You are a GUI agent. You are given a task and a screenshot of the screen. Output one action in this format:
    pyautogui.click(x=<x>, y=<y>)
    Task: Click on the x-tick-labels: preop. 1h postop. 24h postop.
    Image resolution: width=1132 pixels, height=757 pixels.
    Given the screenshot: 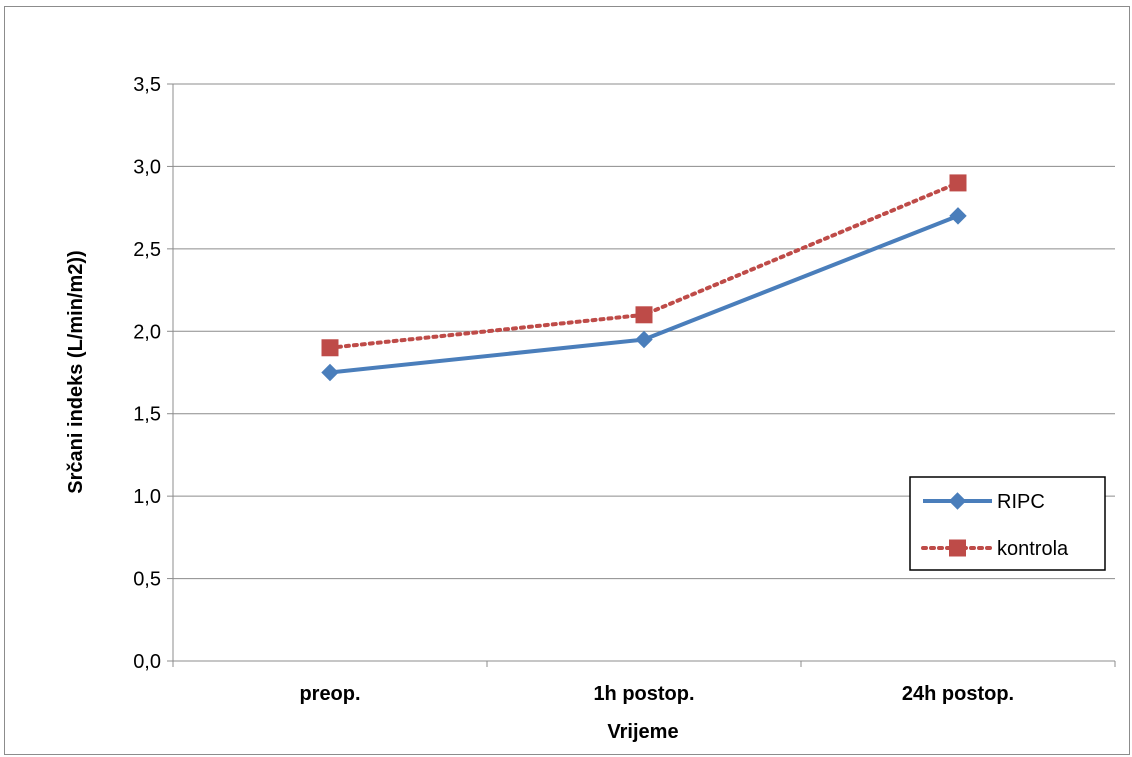 What is the action you would take?
    pyautogui.click(x=656, y=694)
    